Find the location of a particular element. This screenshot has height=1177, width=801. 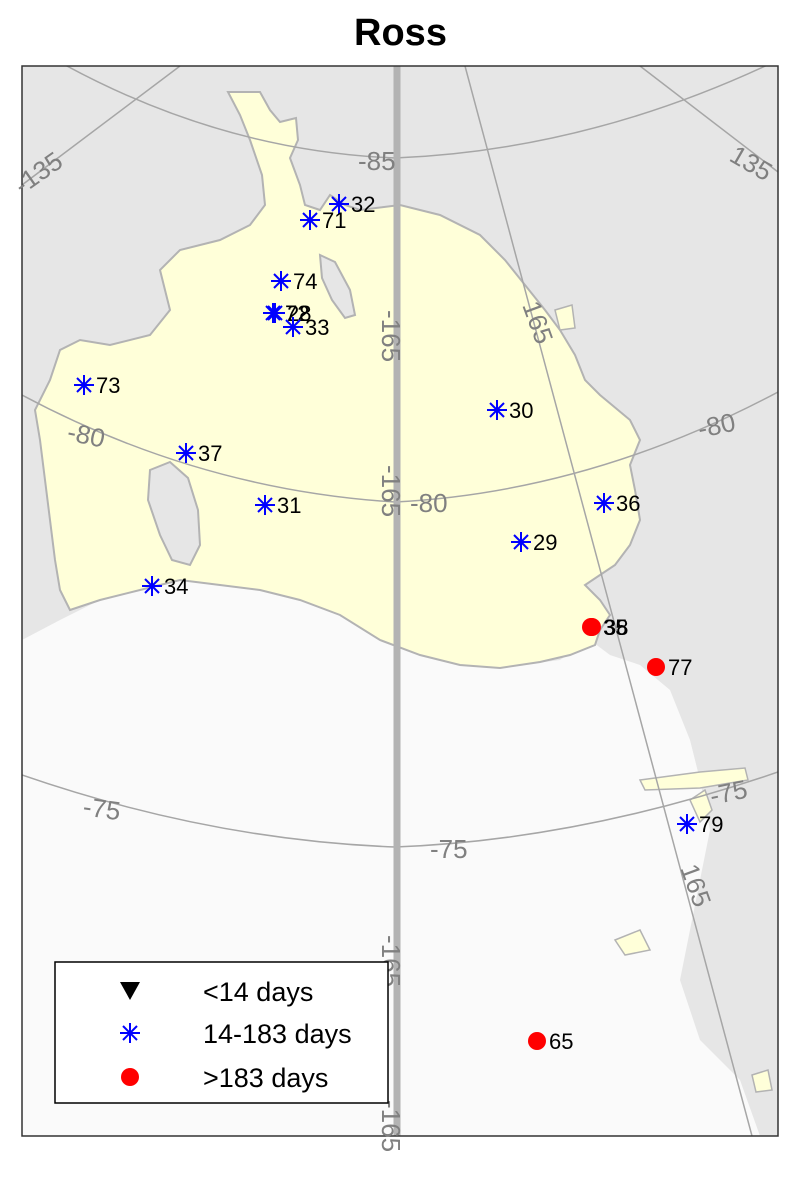

map-title: Ross is located at coordinates (400, 33).